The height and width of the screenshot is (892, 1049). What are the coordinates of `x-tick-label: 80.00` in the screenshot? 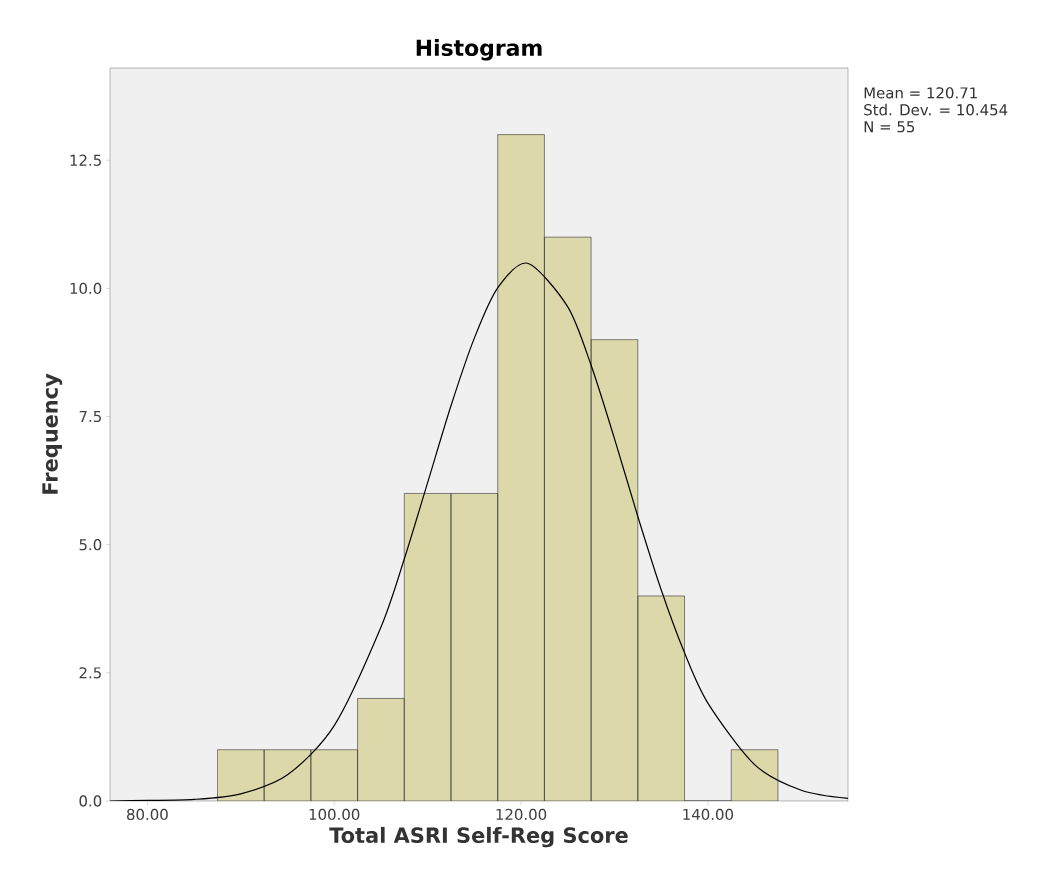 It's located at (147, 814).